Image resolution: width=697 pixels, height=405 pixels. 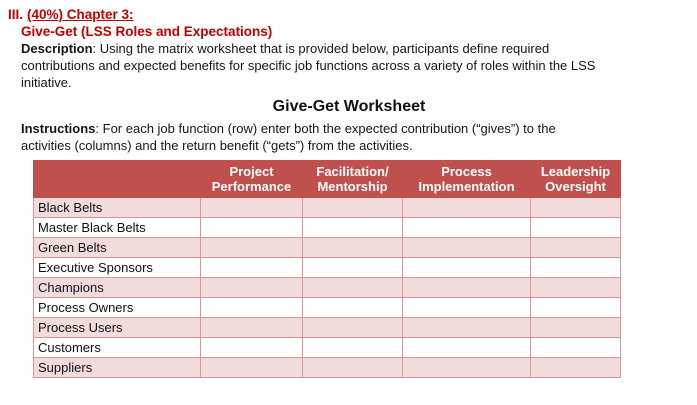 I want to click on row-label: Champions, so click(x=117, y=287).